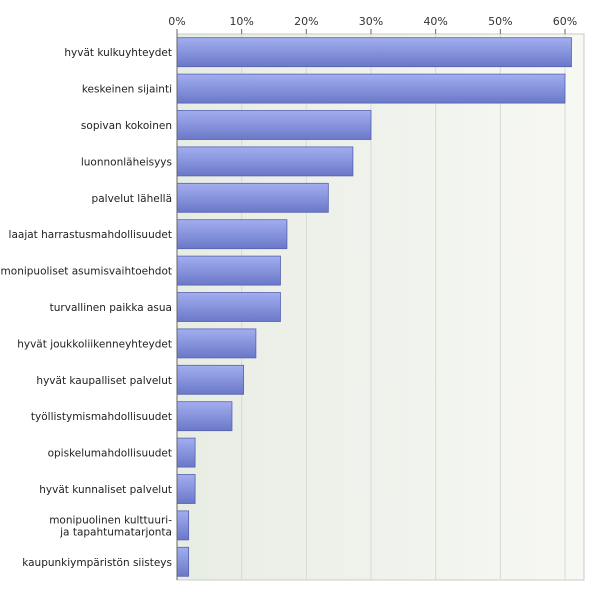 This screenshot has height=590, width=596. Describe the element at coordinates (306, 21) in the screenshot. I see `x-tick-label: 20%` at that location.